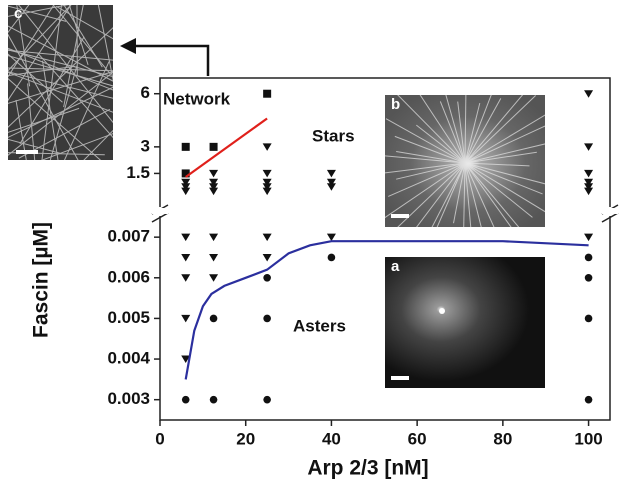 This screenshot has height=490, width=635. Describe the element at coordinates (331, 438) in the screenshot. I see `x-tick-label: 40` at that location.